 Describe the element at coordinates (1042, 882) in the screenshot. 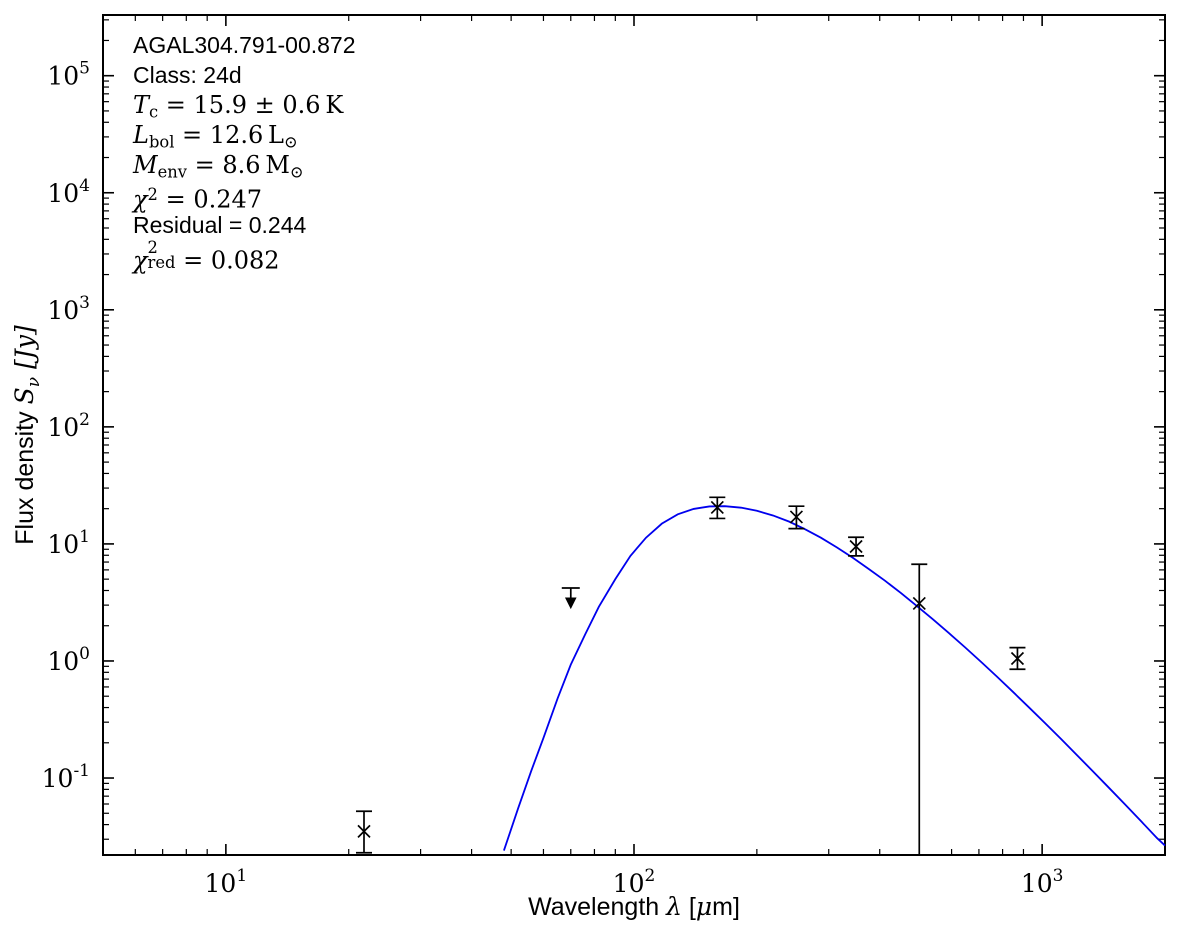

I see `x-tick-label-2: 103` at that location.